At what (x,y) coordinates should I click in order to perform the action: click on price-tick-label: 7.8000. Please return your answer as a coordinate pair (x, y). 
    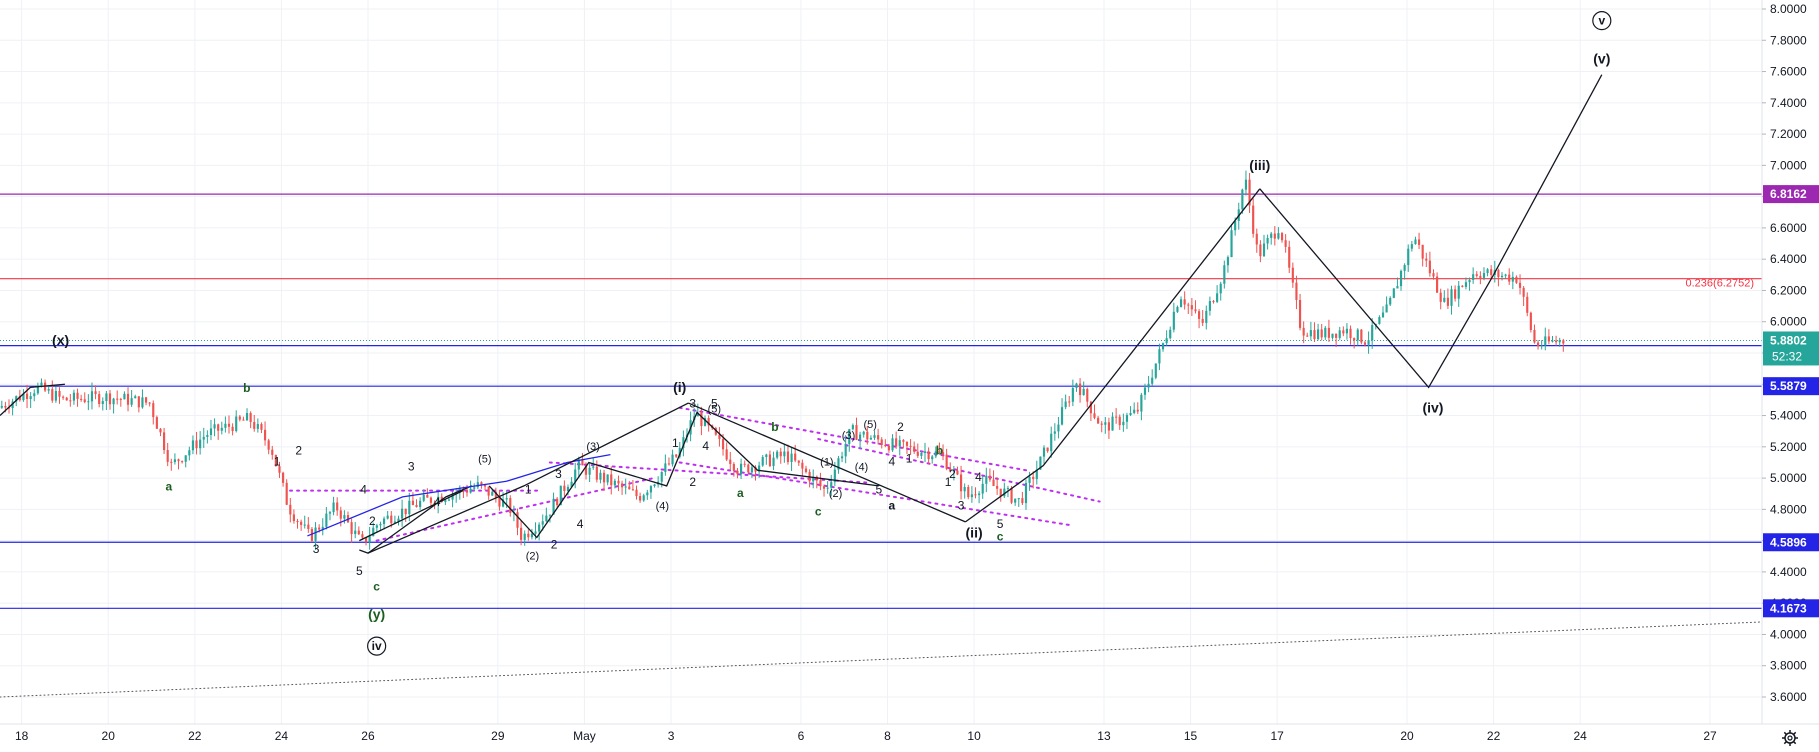
    Looking at the image, I should click on (1788, 40).